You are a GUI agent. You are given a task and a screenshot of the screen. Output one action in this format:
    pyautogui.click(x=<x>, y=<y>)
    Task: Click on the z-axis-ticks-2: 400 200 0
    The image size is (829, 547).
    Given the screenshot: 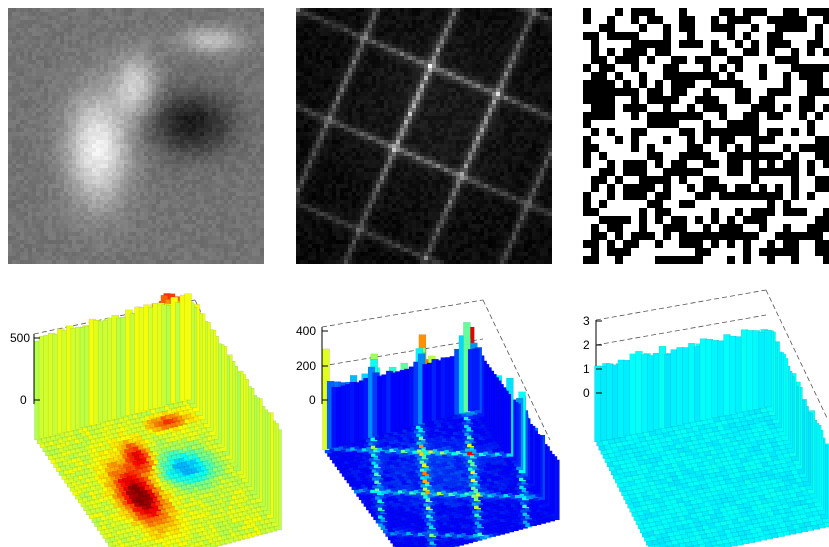 What is the action you would take?
    pyautogui.click(x=312, y=365)
    